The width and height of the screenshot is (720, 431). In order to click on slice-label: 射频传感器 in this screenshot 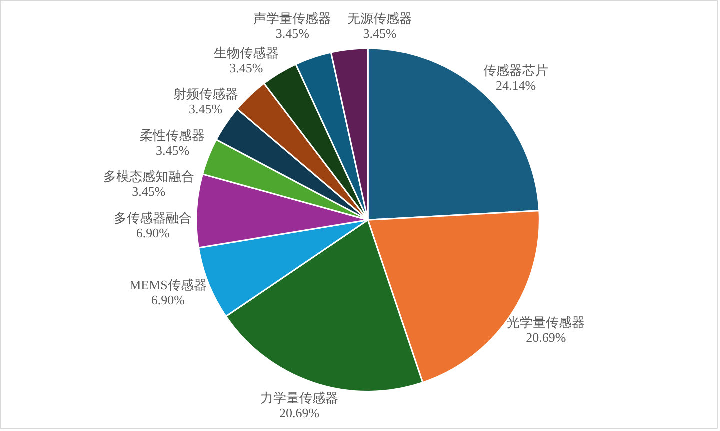, I will do `click(205, 94)`.